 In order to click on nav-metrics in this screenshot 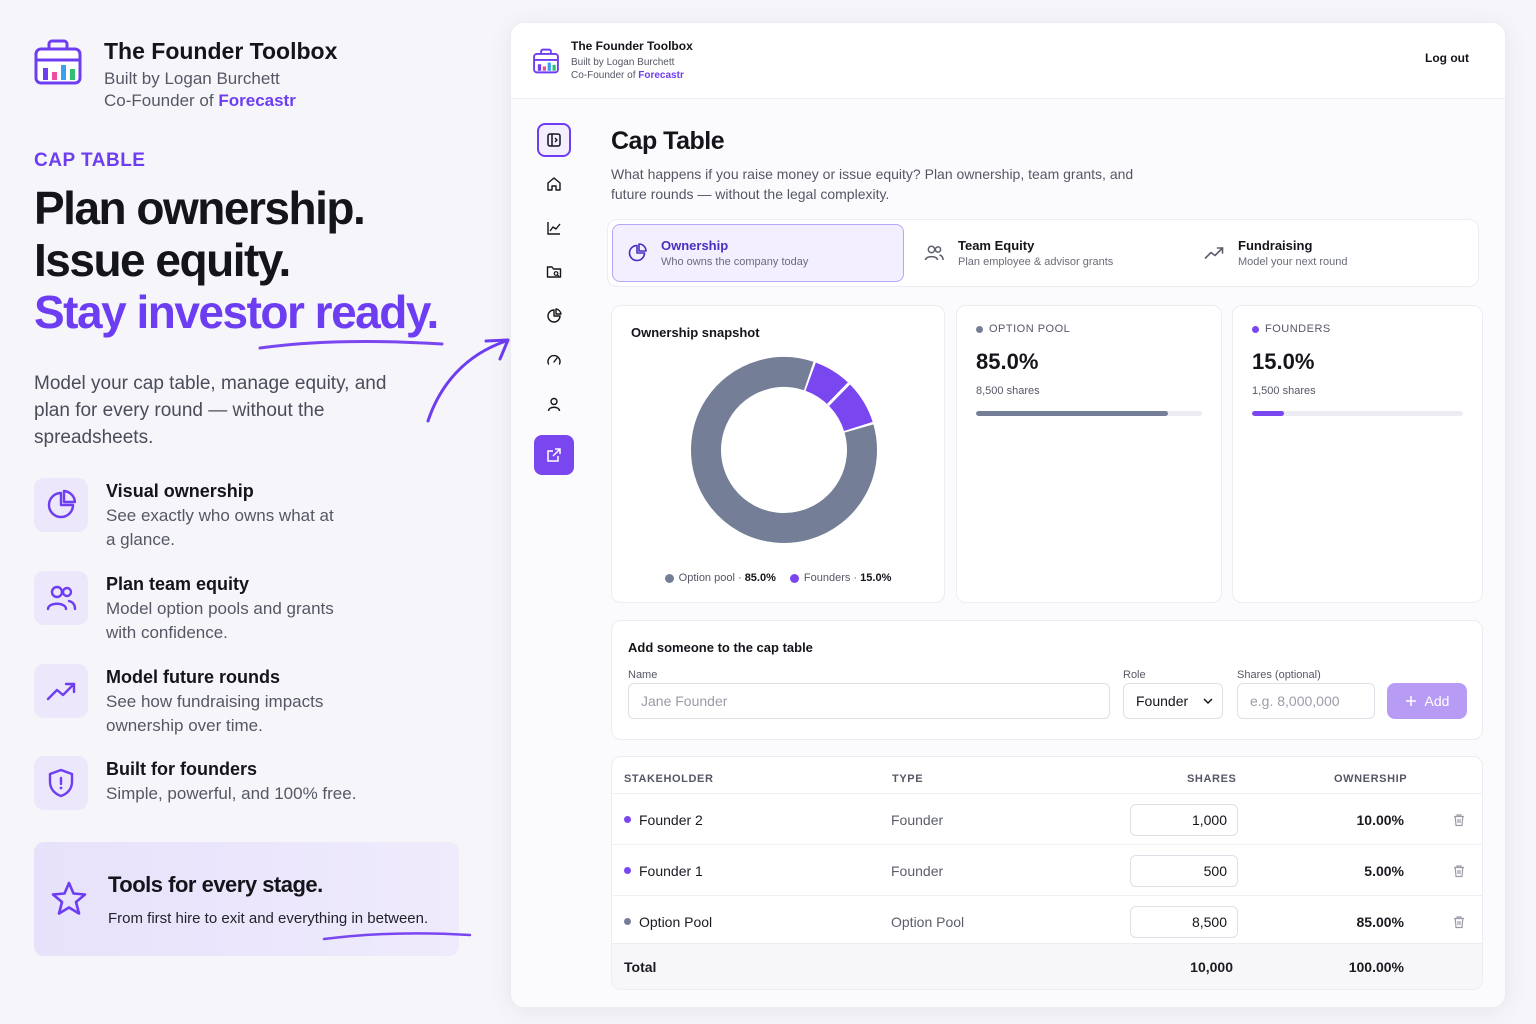, I will do `click(554, 360)`.